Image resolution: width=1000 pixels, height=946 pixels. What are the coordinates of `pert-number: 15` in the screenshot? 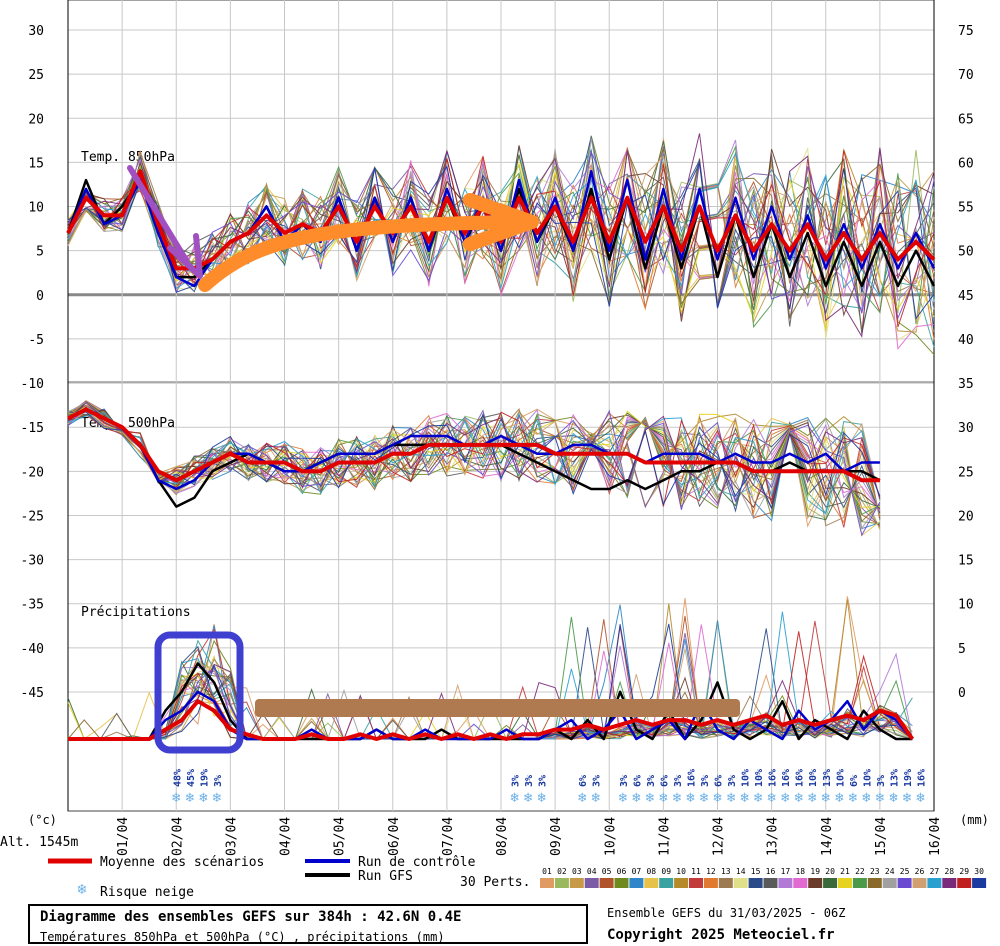 It's located at (756, 871).